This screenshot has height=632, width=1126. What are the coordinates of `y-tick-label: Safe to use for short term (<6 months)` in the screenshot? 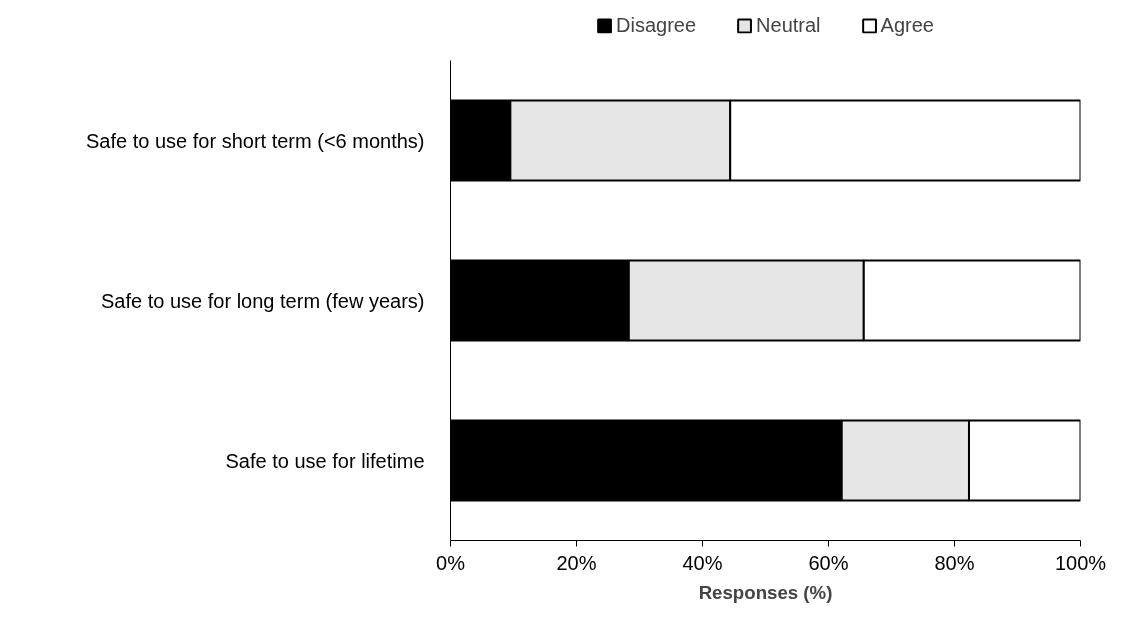 It's located at (255, 140).